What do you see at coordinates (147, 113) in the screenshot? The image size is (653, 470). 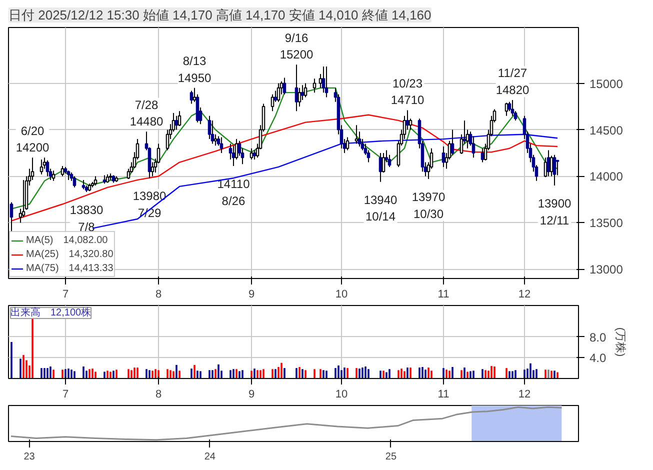 I see `annotation: 7/28 14480` at bounding box center [147, 113].